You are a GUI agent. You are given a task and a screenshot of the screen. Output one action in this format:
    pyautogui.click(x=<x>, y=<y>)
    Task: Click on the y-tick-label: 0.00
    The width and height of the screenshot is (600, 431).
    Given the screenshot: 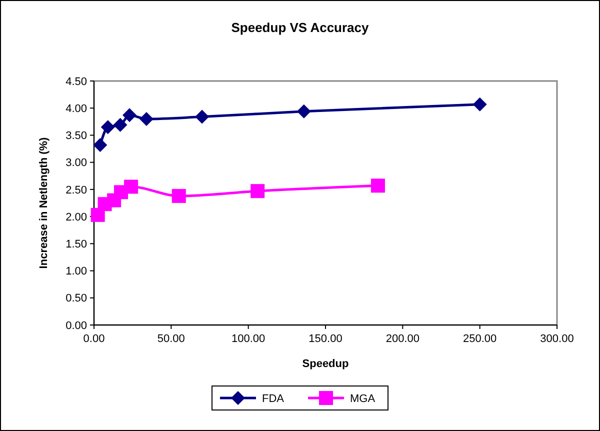 What is the action you would take?
    pyautogui.click(x=76, y=326)
    